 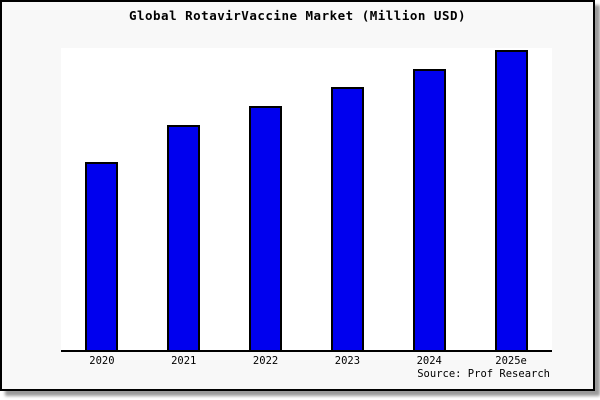 I want to click on bar-slot-2023, so click(x=347, y=199).